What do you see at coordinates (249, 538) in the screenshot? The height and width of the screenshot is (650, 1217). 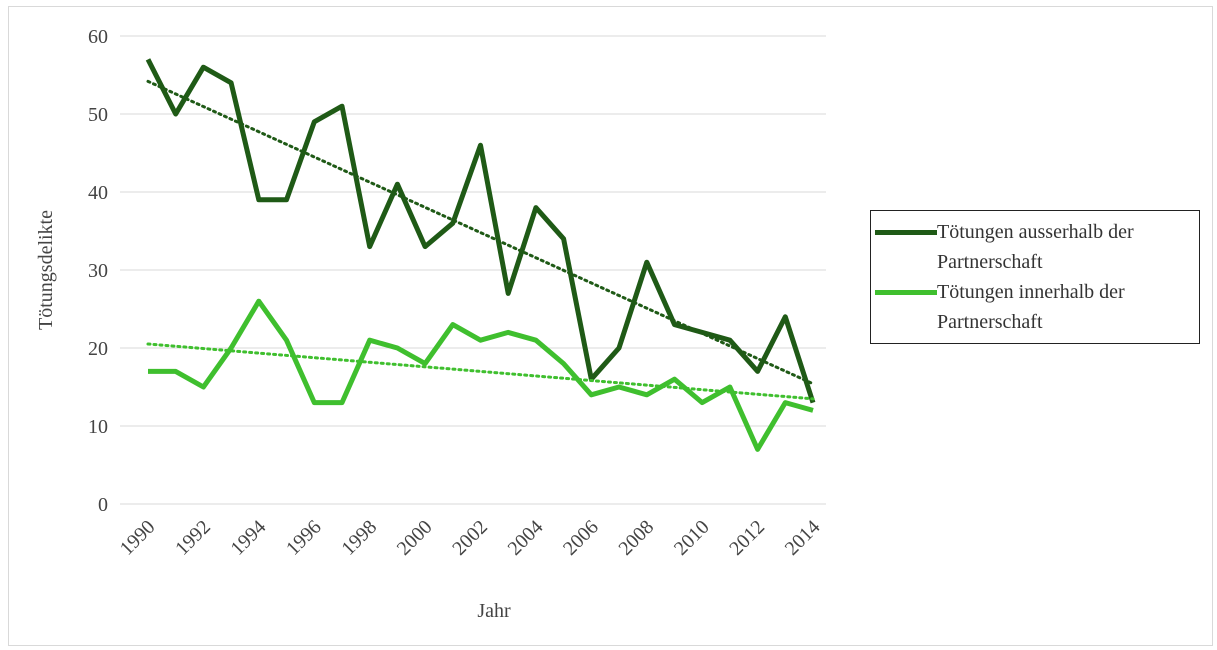 I see `x-tick-label: 1994` at bounding box center [249, 538].